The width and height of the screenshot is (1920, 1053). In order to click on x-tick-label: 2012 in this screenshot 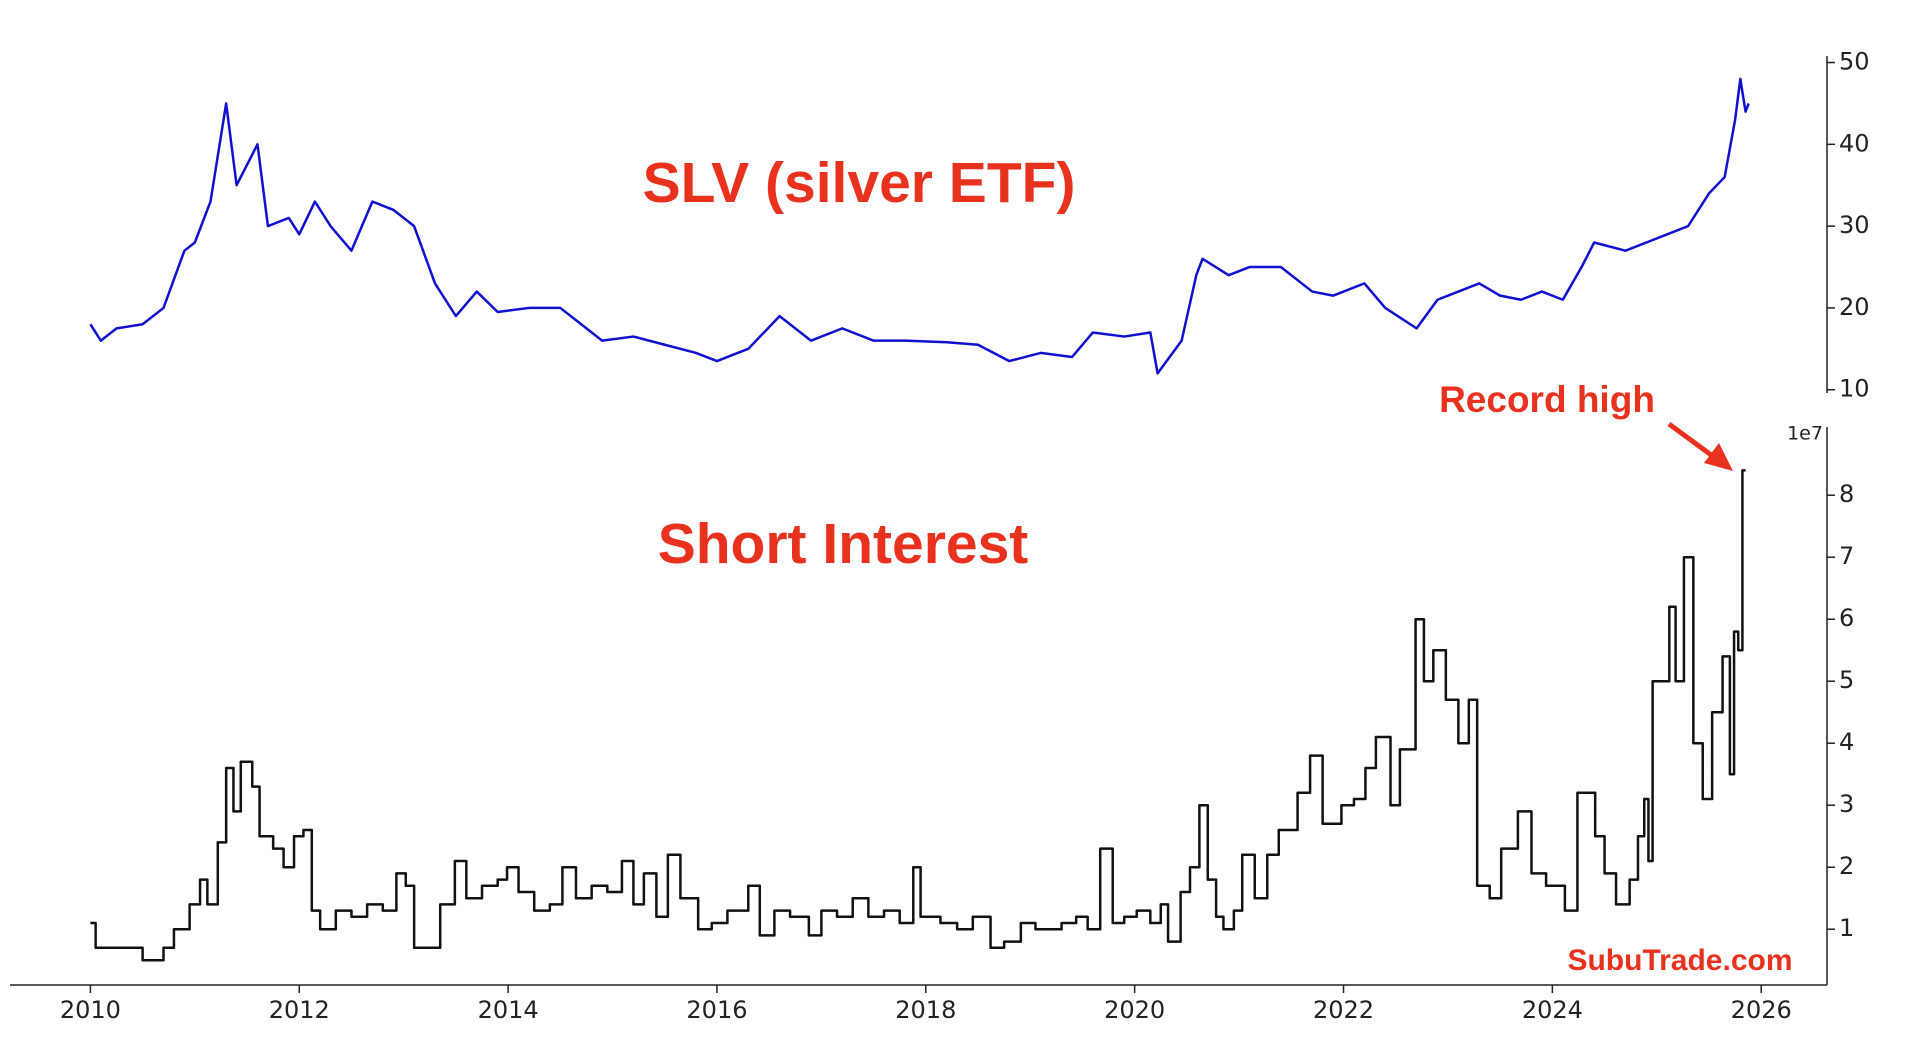, I will do `click(299, 1010)`.